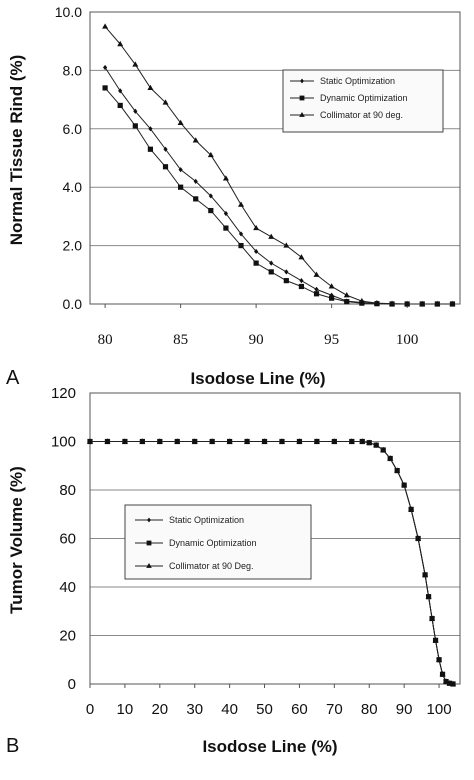 The height and width of the screenshot is (780, 474). What do you see at coordinates (229, 709) in the screenshot?
I see `x-tick-label: 40` at bounding box center [229, 709].